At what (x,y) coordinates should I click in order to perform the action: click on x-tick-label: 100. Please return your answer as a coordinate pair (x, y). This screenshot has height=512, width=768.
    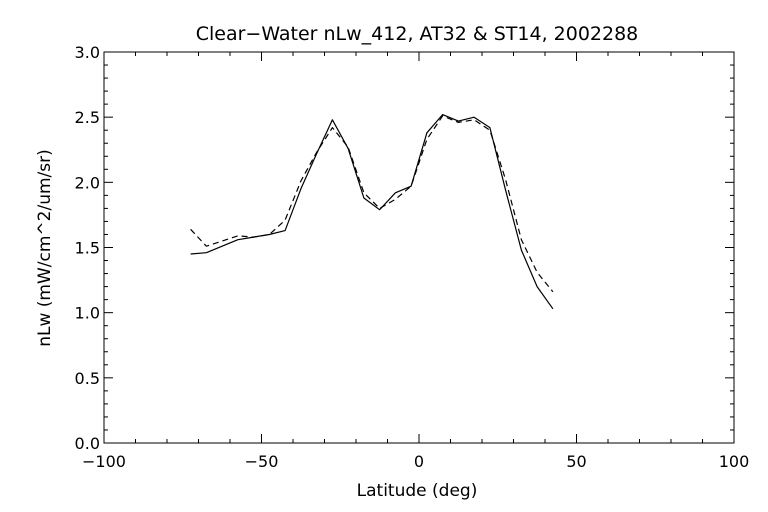
    Looking at the image, I should click on (734, 461).